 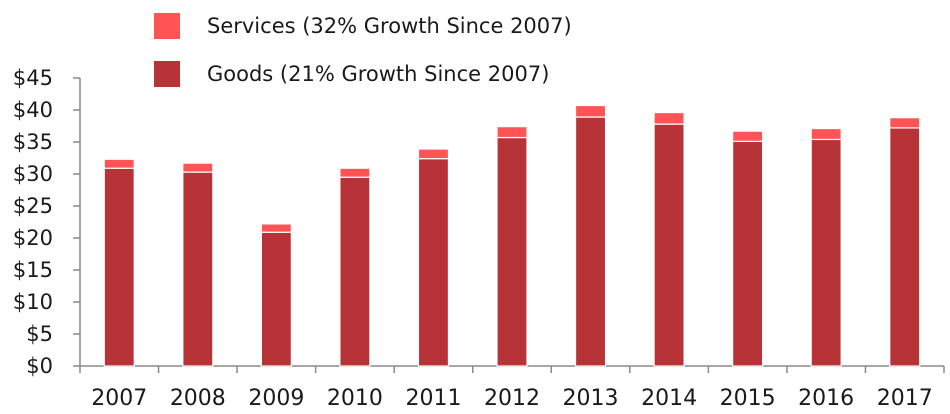 What do you see at coordinates (748, 398) in the screenshot?
I see `x-tick-label: 2015` at bounding box center [748, 398].